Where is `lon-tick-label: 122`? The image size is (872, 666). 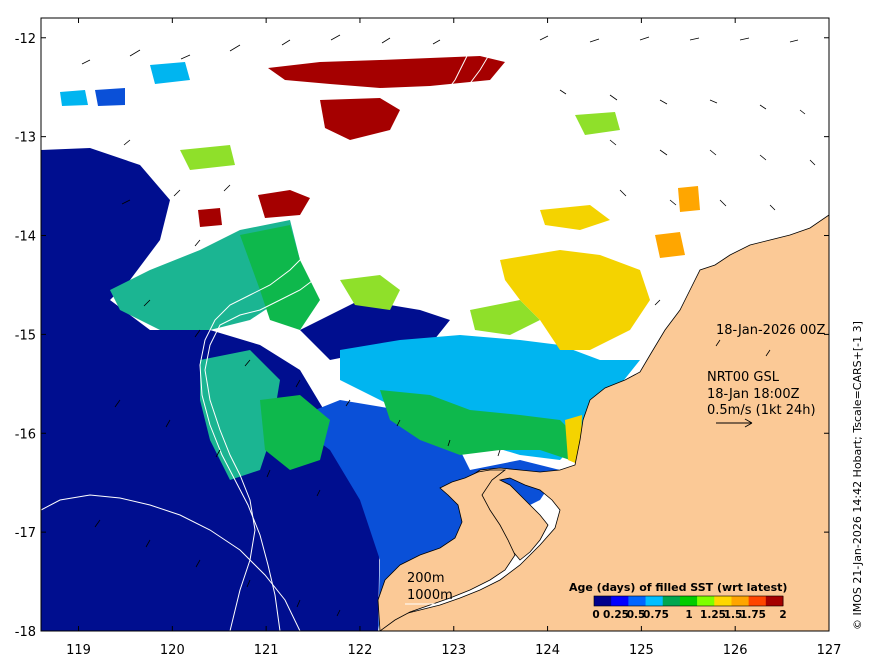
lon-tick-label: 122 is located at coordinates (360, 650).